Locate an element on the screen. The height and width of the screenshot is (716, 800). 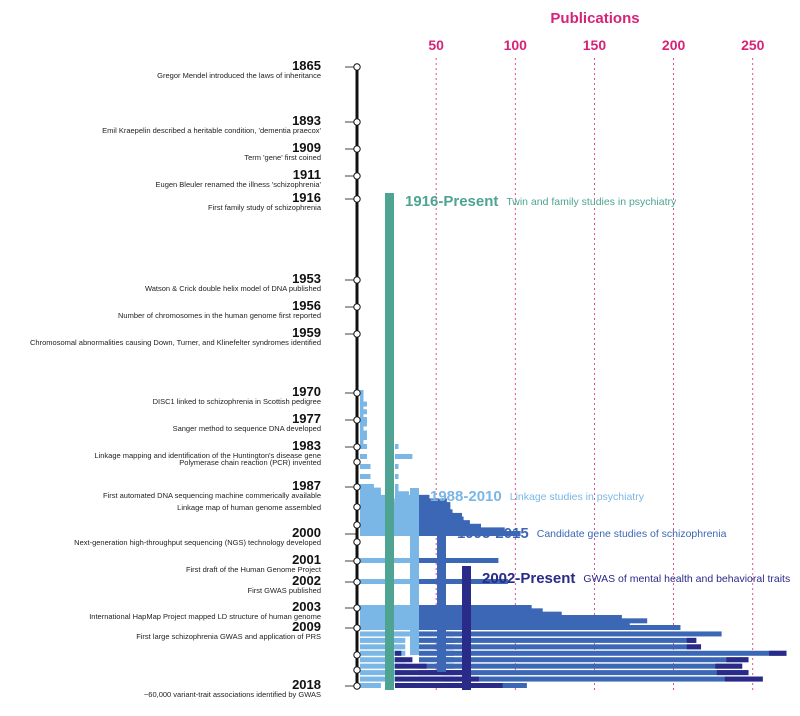
bar-candidate-2009 is located at coordinates (436, 627).